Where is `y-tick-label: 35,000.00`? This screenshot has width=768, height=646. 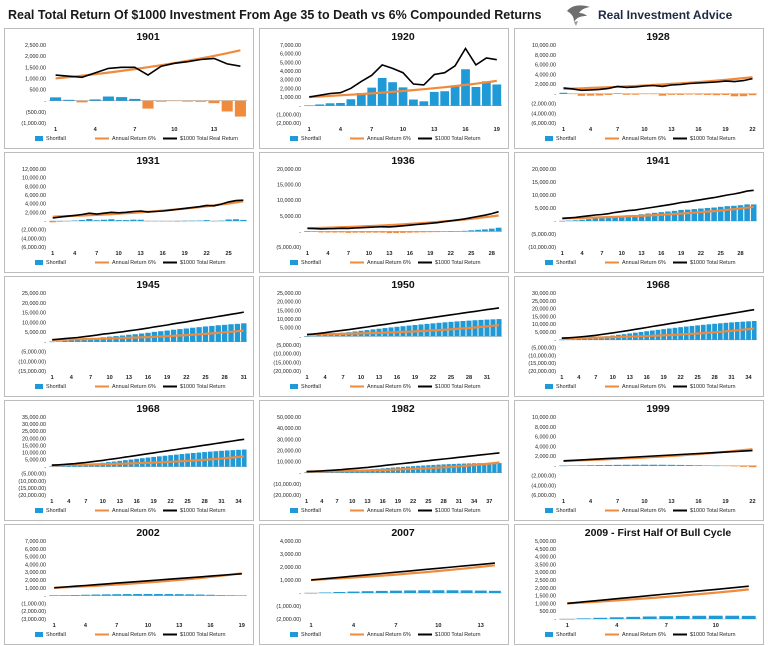 y-tick-label: 35,000.00 is located at coordinates (34, 418).